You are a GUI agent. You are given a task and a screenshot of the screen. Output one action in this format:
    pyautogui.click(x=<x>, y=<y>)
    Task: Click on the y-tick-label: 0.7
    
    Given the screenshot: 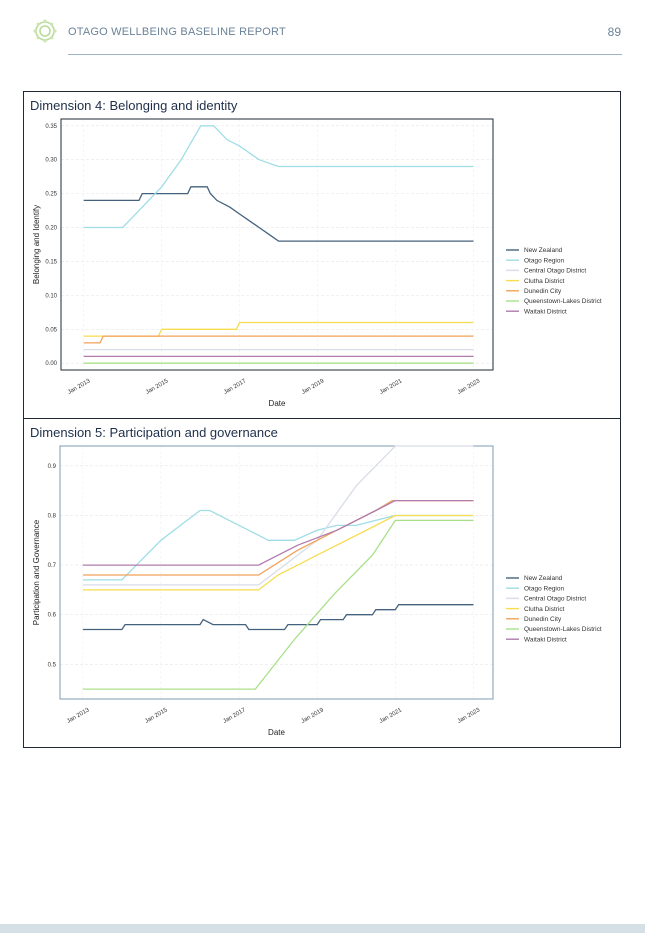 What is the action you would take?
    pyautogui.click(x=52, y=566)
    